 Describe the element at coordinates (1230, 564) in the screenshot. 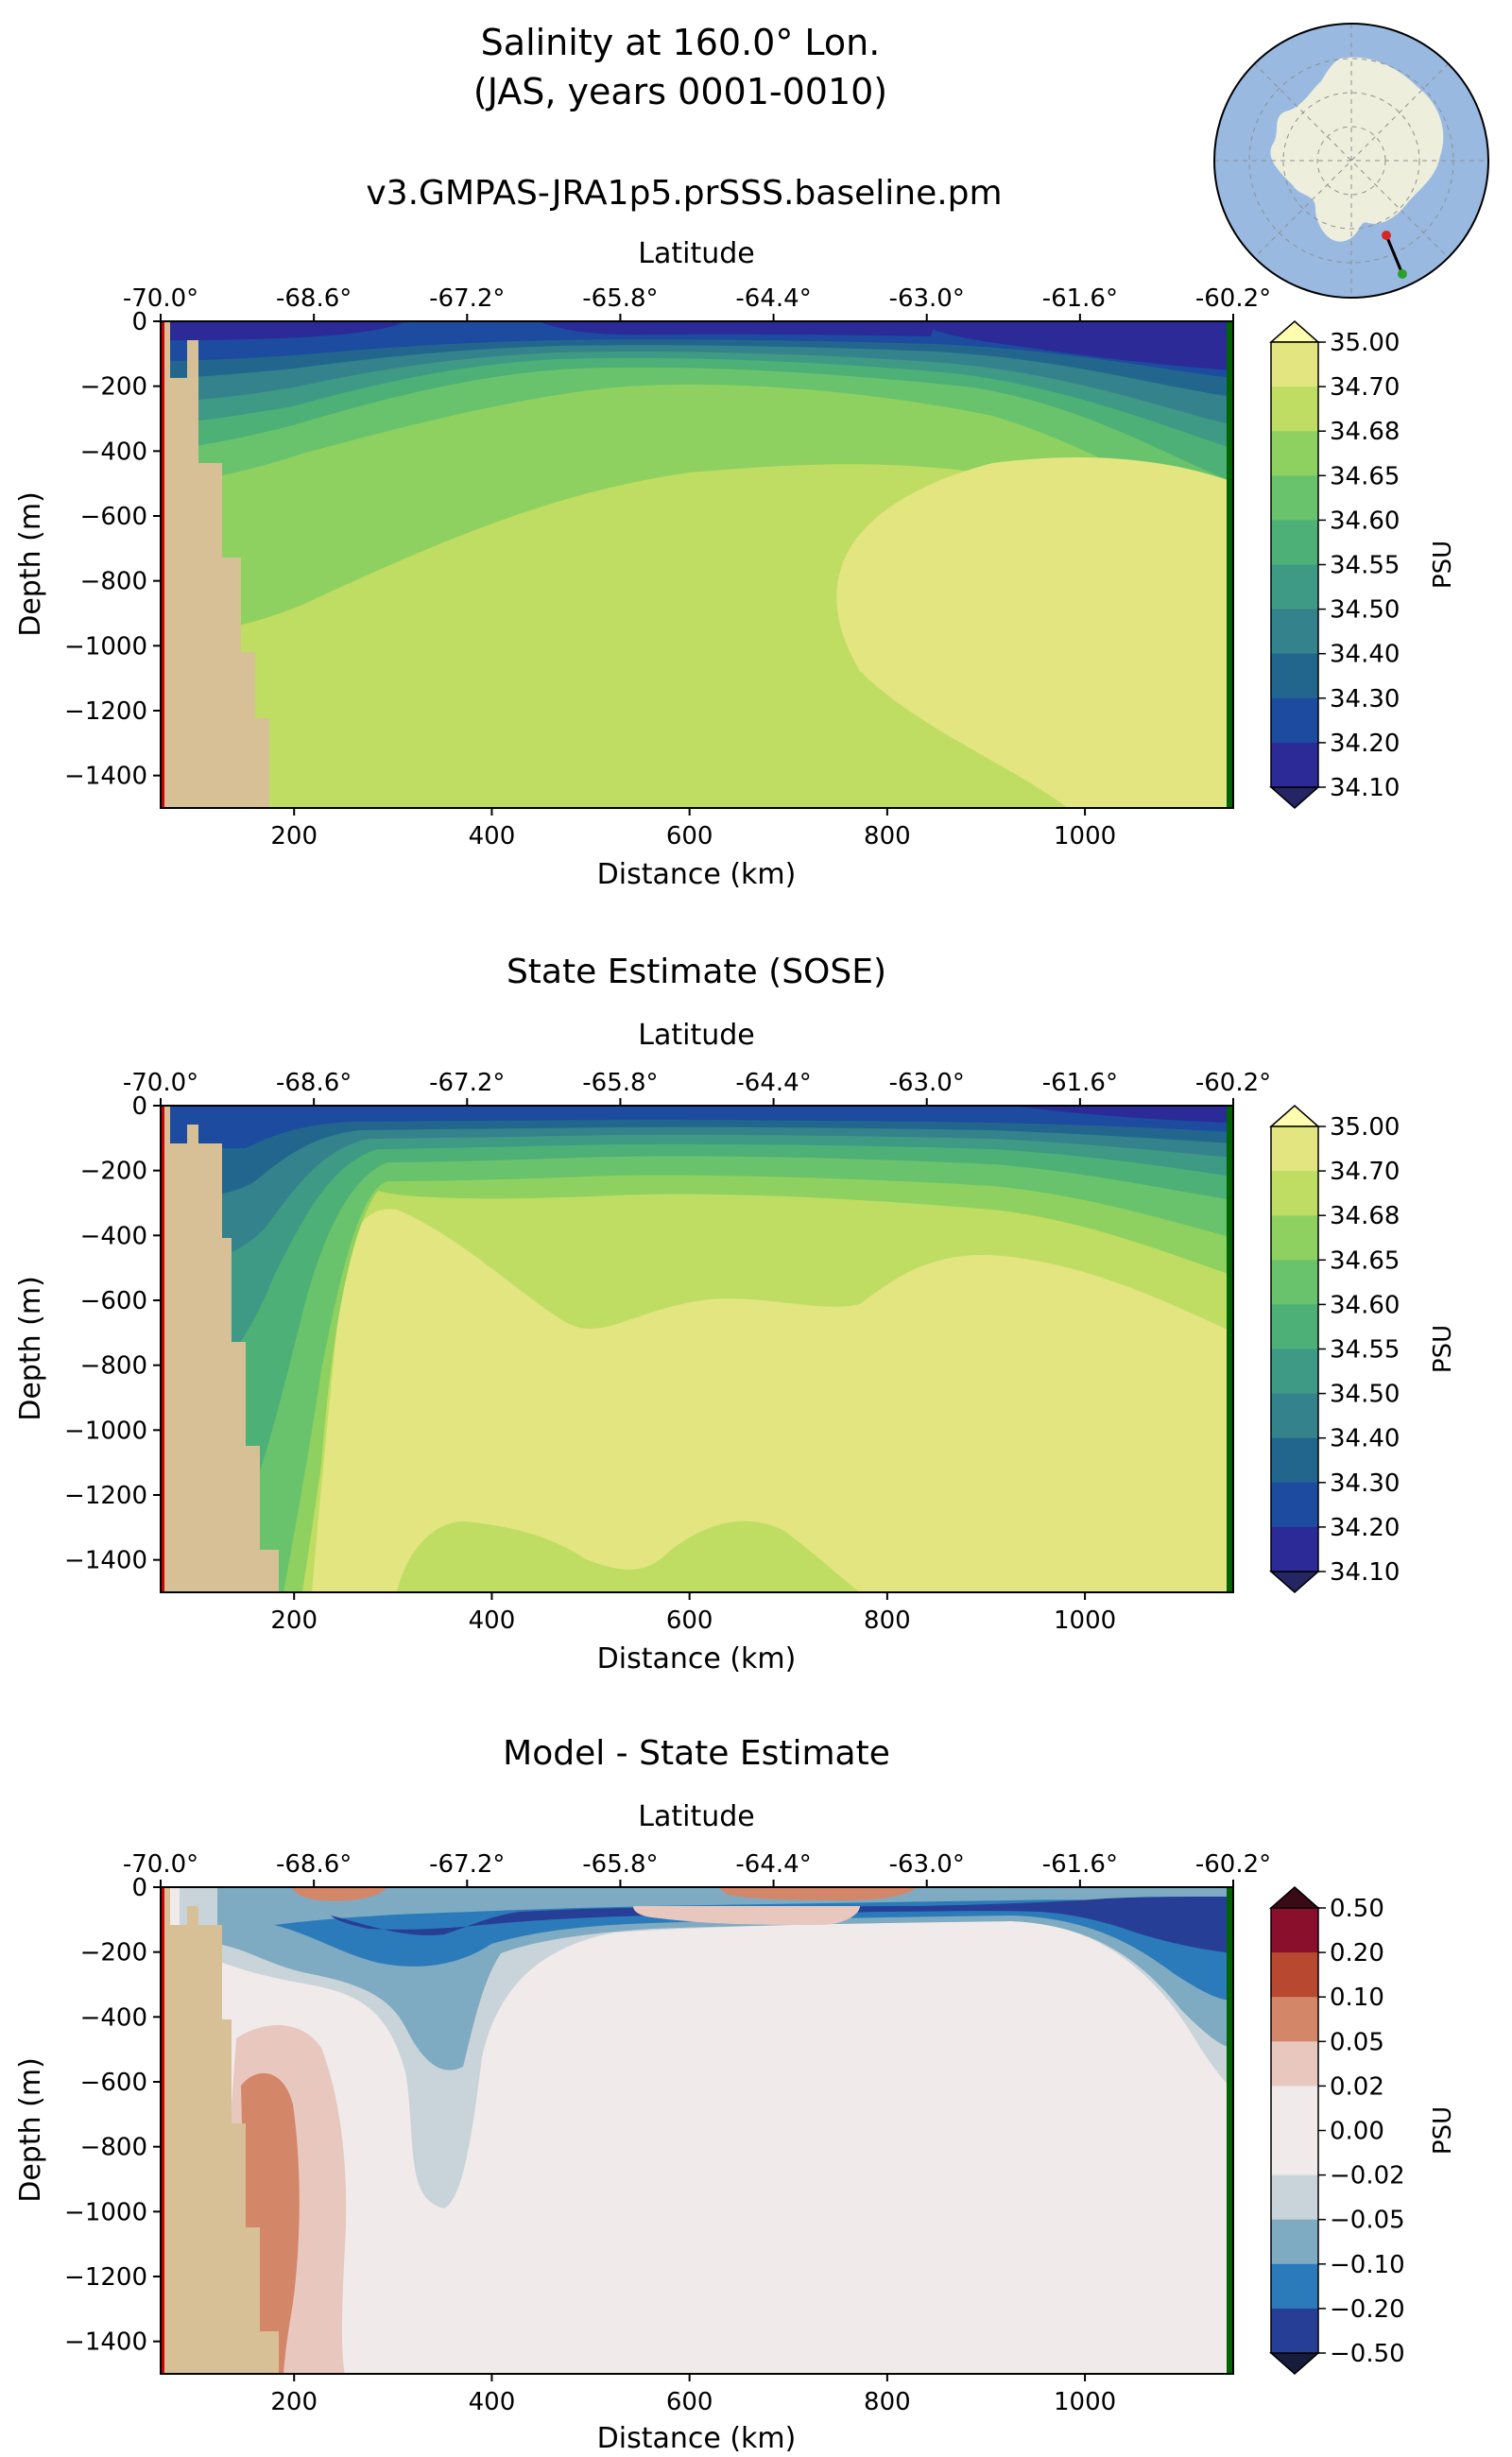

I see `panel-1-end-marker` at that location.